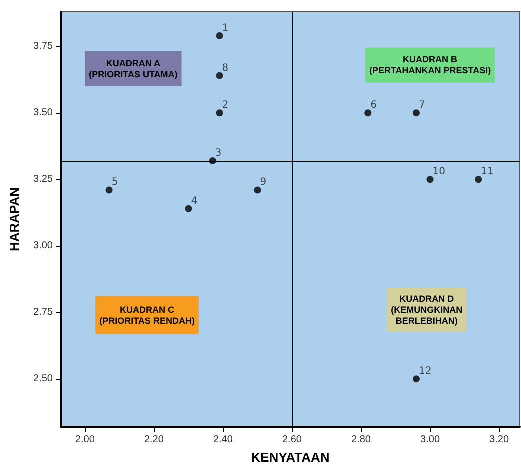 This screenshot has width=521, height=469. Describe the element at coordinates (44, 46) in the screenshot. I see `y-tick-label: 3.75` at that location.